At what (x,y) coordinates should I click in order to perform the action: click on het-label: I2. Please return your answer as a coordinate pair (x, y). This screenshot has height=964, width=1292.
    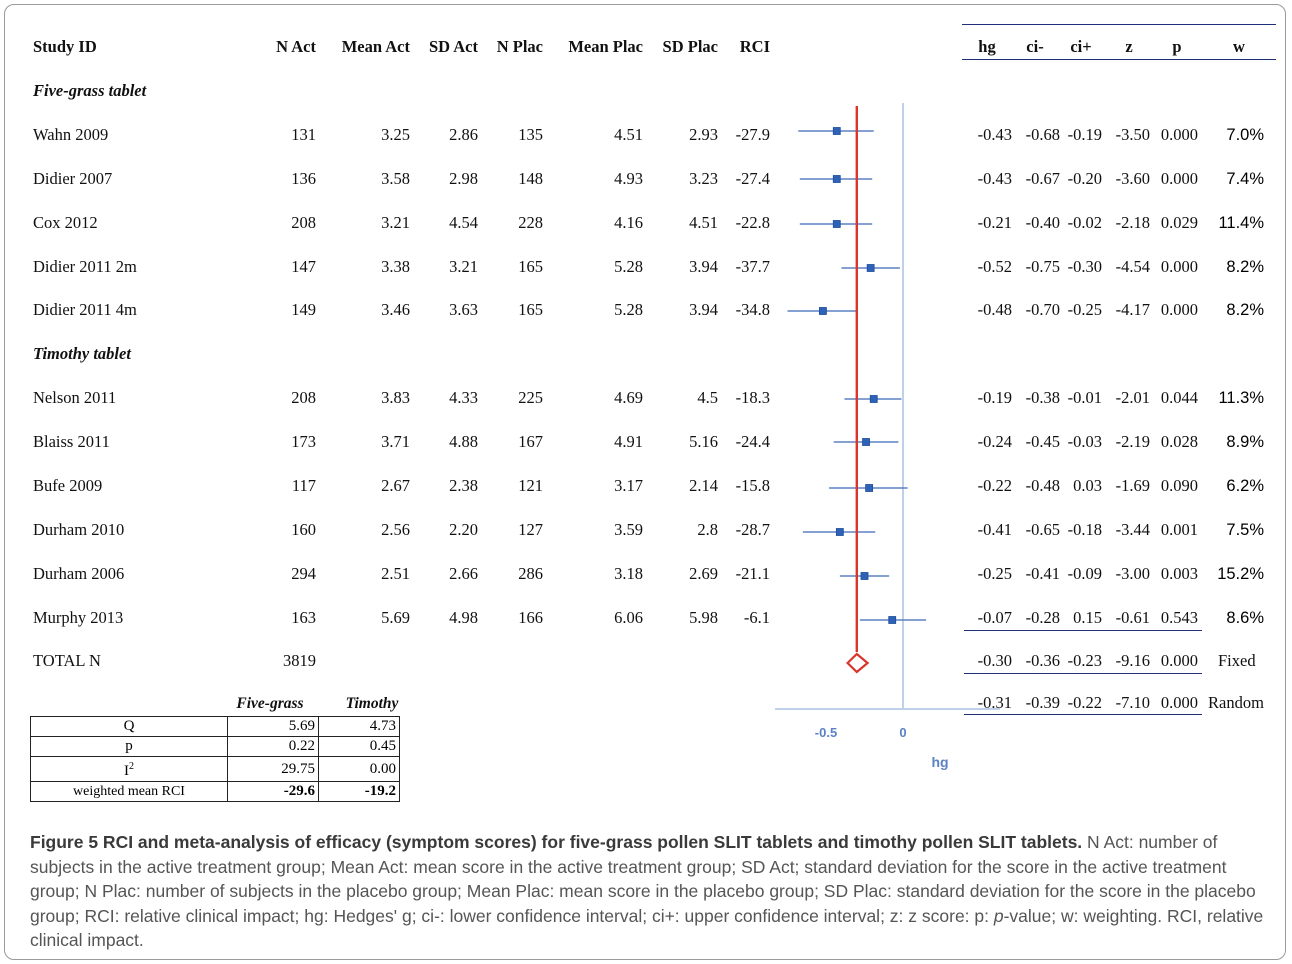
    Looking at the image, I should click on (129, 769).